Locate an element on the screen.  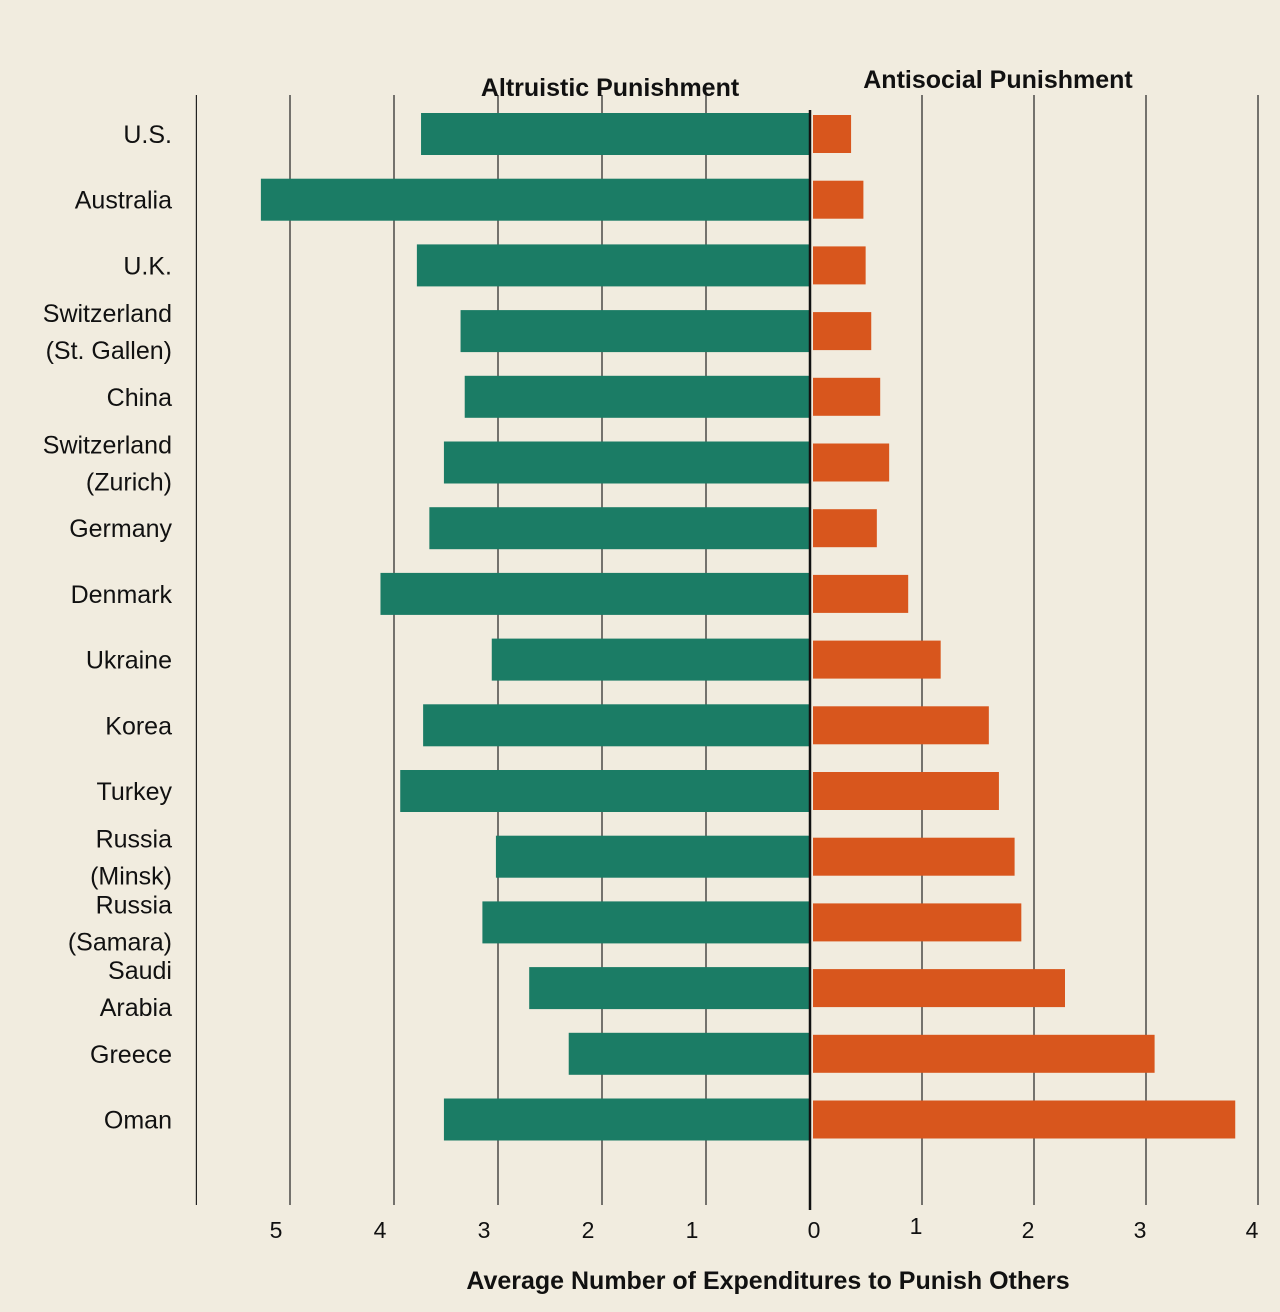
category-label-u-s: U.S. is located at coordinates (147, 135).